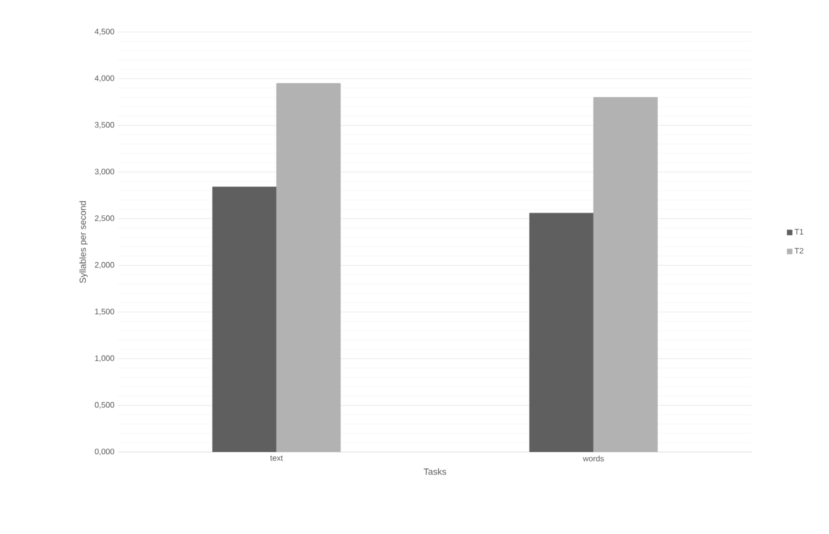 The image size is (829, 534). What do you see at coordinates (83, 242) in the screenshot?
I see `y-axis-title: Syllables per second` at bounding box center [83, 242].